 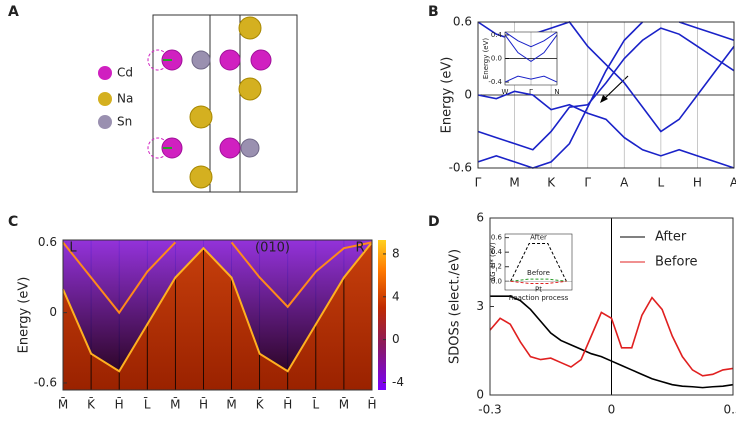 I want to click on x-tick-label: -0.3, so click(x=489, y=410).